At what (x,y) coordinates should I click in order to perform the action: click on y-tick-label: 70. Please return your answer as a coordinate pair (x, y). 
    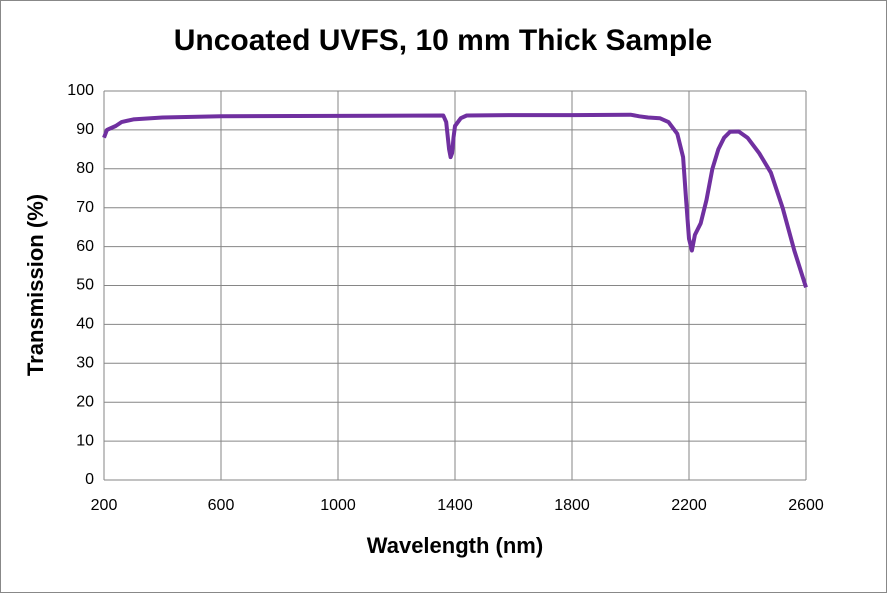
    Looking at the image, I should click on (85, 207).